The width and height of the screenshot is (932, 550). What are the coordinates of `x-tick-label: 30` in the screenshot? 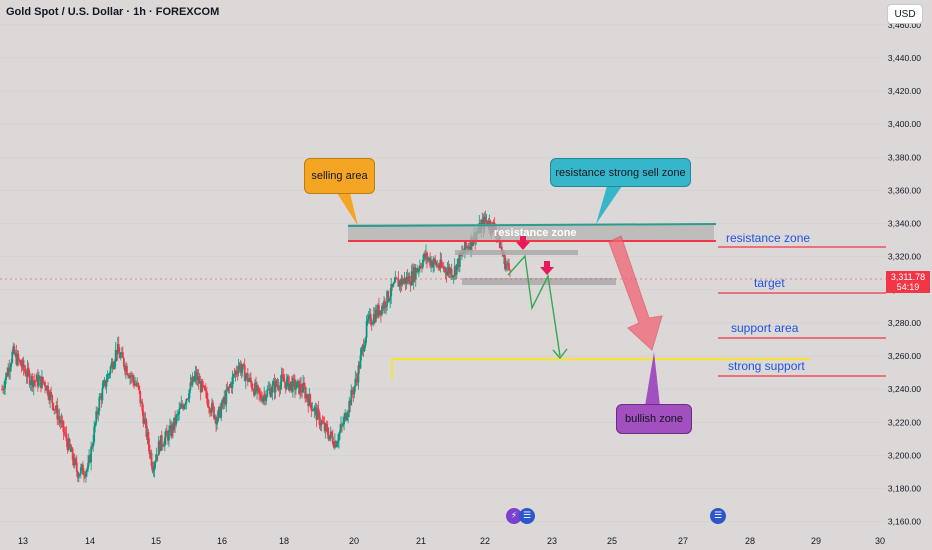 It's located at (880, 541).